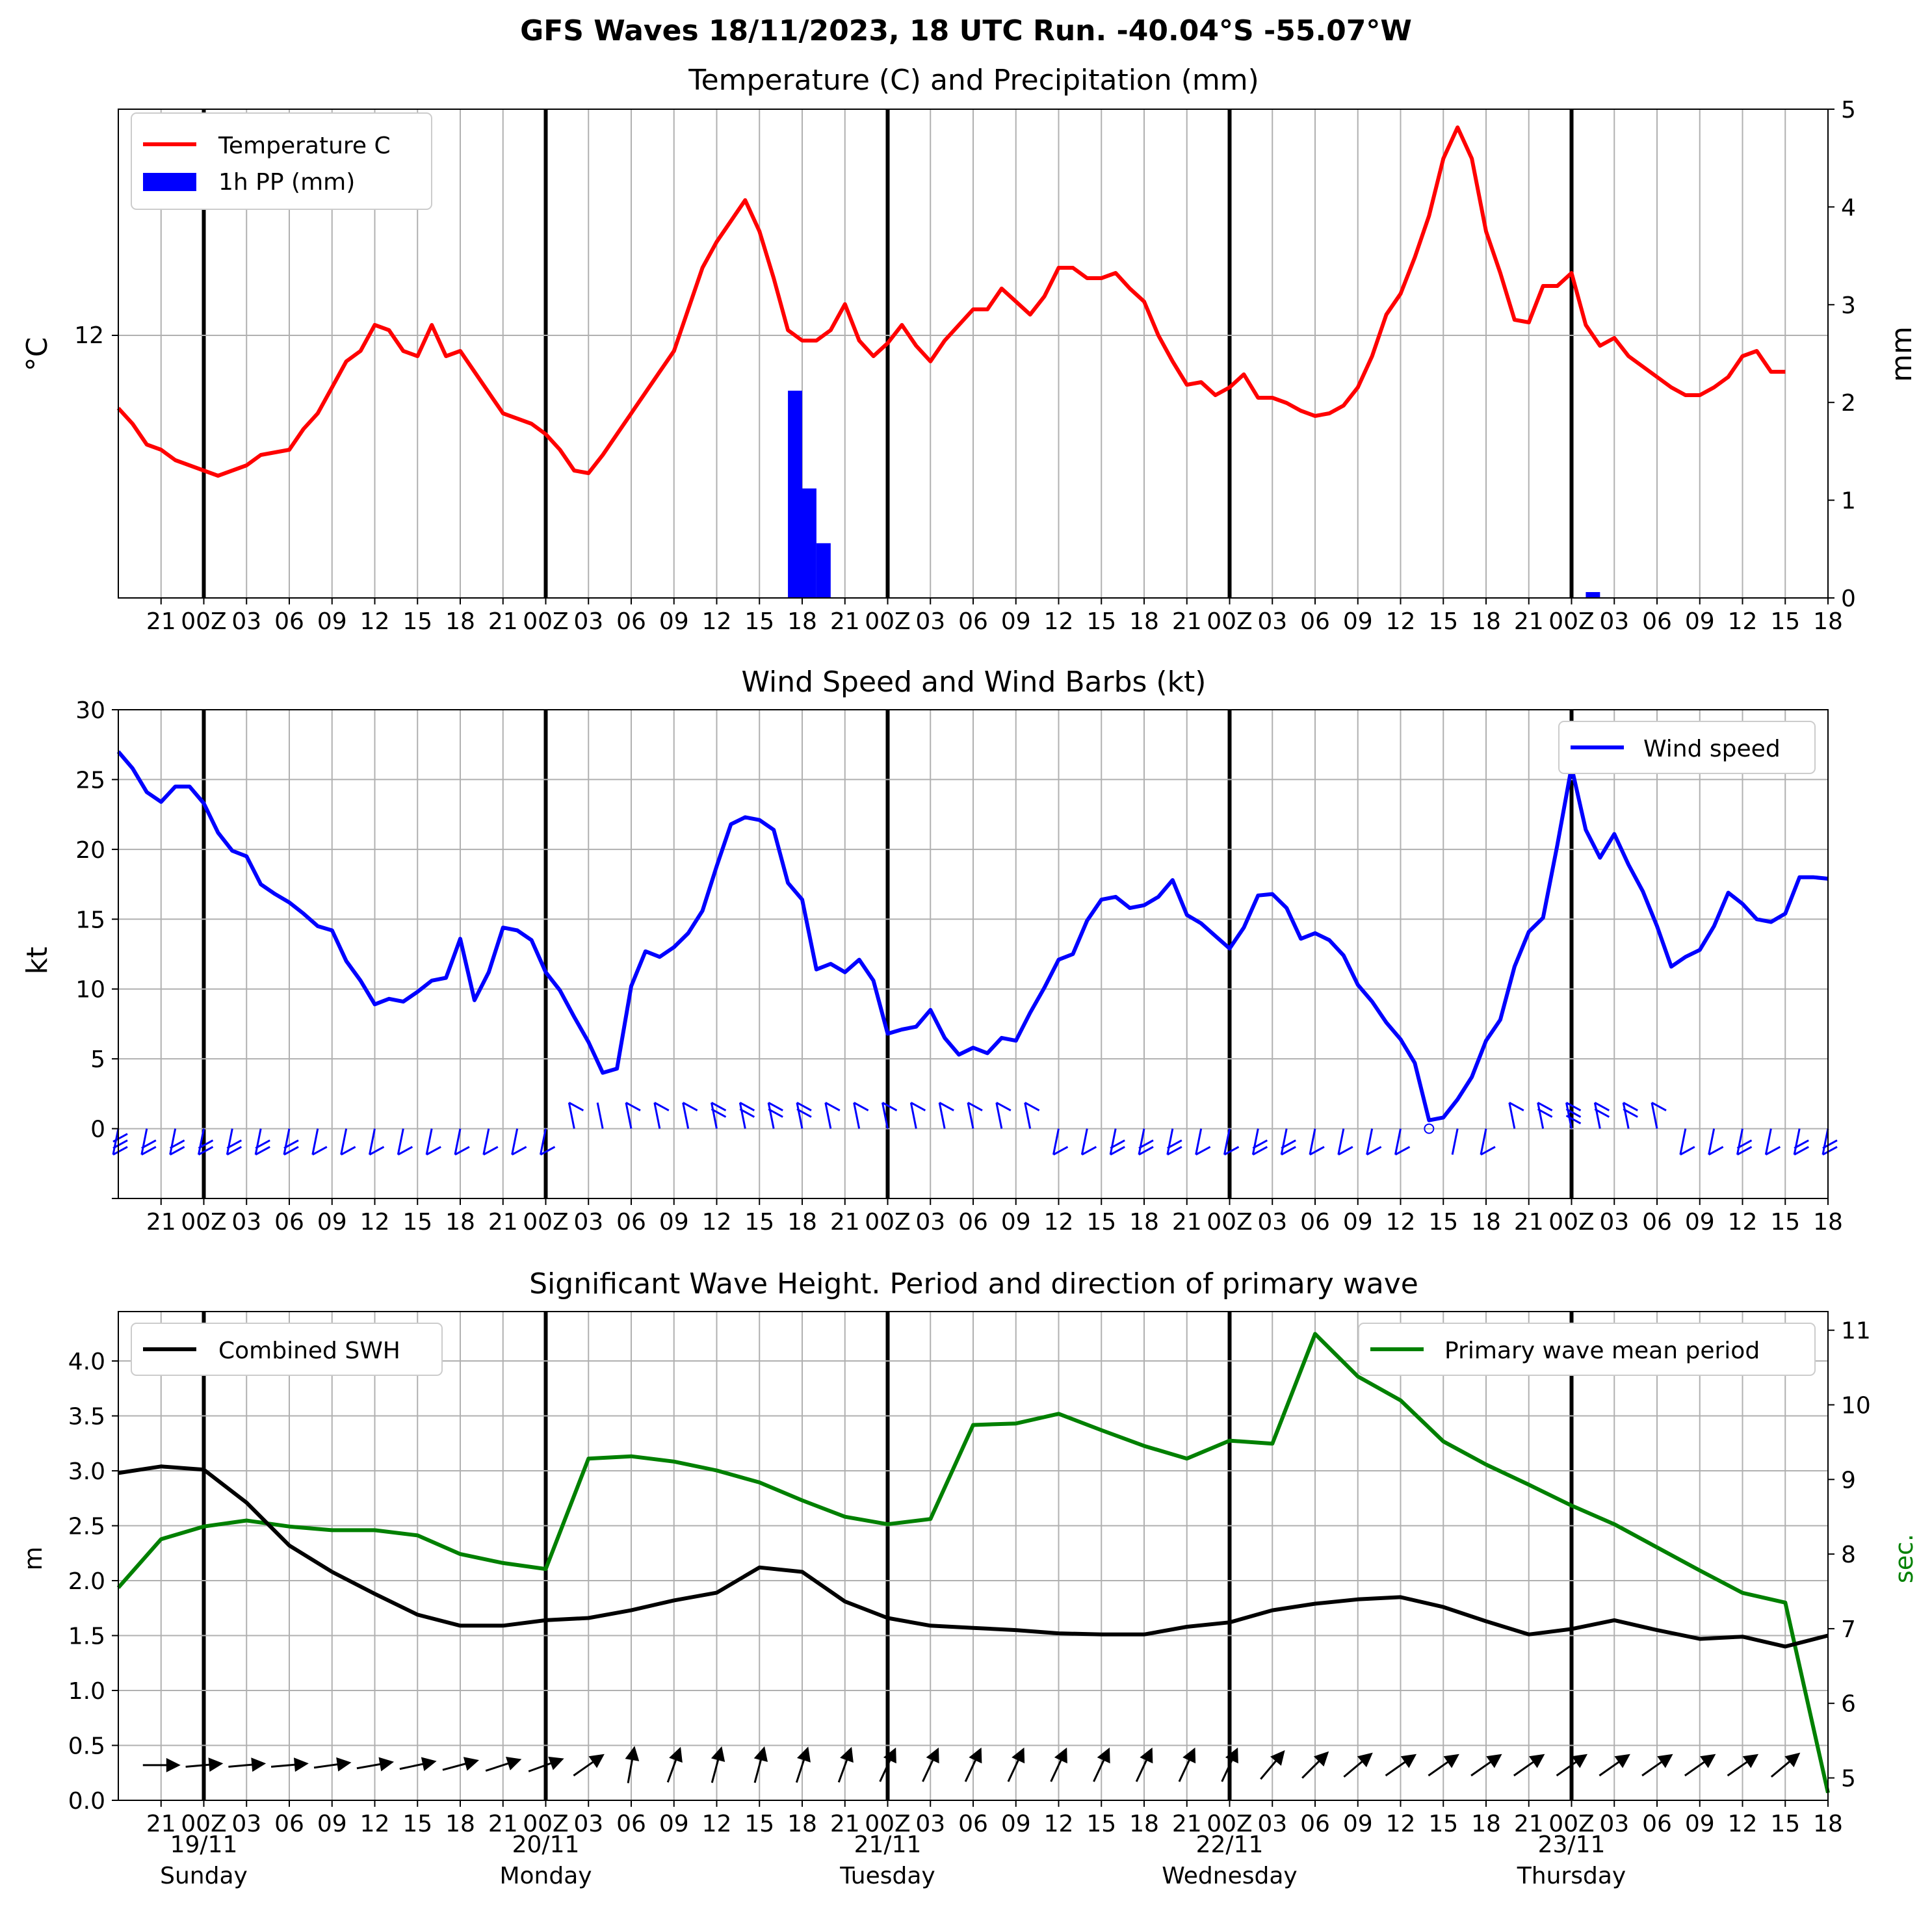 The width and height of the screenshot is (1932, 1916). What do you see at coordinates (1572, 1845) in the screenshot?
I see `day-date-label: 23/11` at bounding box center [1572, 1845].